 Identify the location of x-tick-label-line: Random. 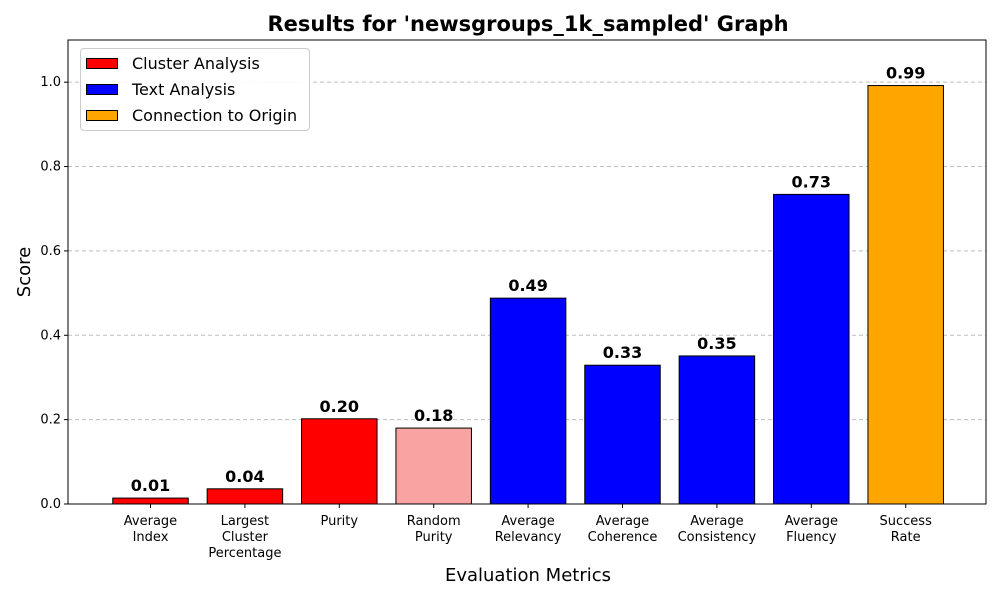
(434, 521).